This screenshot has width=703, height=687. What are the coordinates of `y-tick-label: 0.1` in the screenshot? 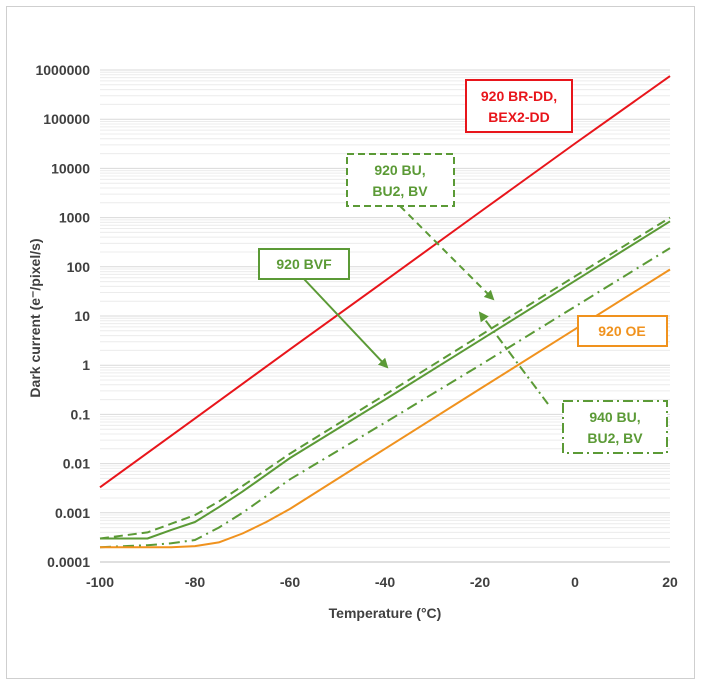 It's located at (81, 414).